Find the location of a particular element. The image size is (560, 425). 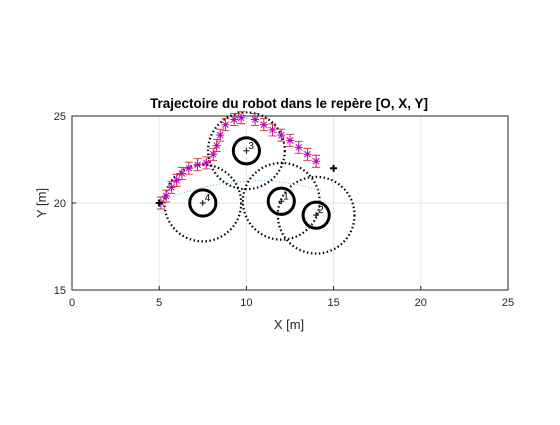

x-tick-label: 20 is located at coordinates (421, 303).